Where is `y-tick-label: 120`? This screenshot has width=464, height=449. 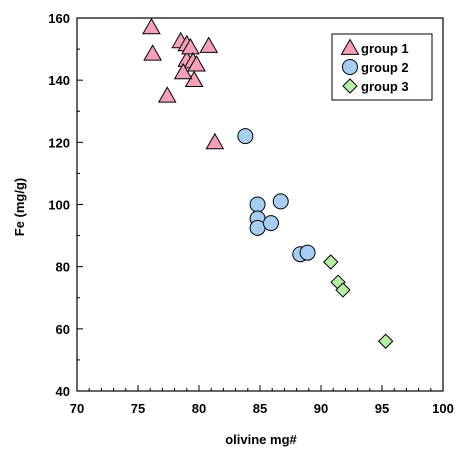 y-tick-label: 120 is located at coordinates (59, 142).